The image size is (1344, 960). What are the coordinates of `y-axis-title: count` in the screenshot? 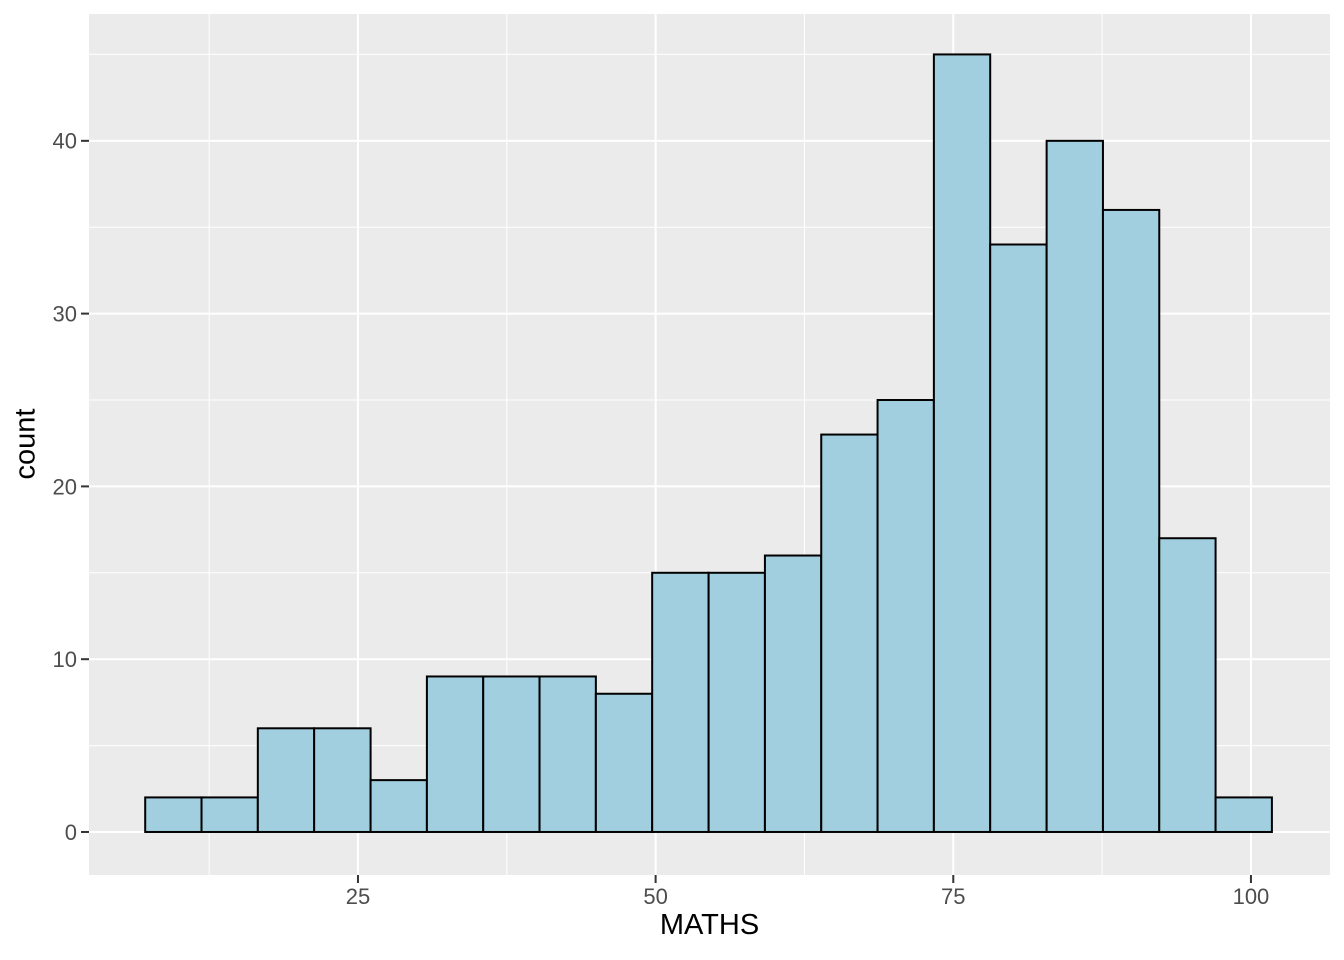 It's located at (25, 444).